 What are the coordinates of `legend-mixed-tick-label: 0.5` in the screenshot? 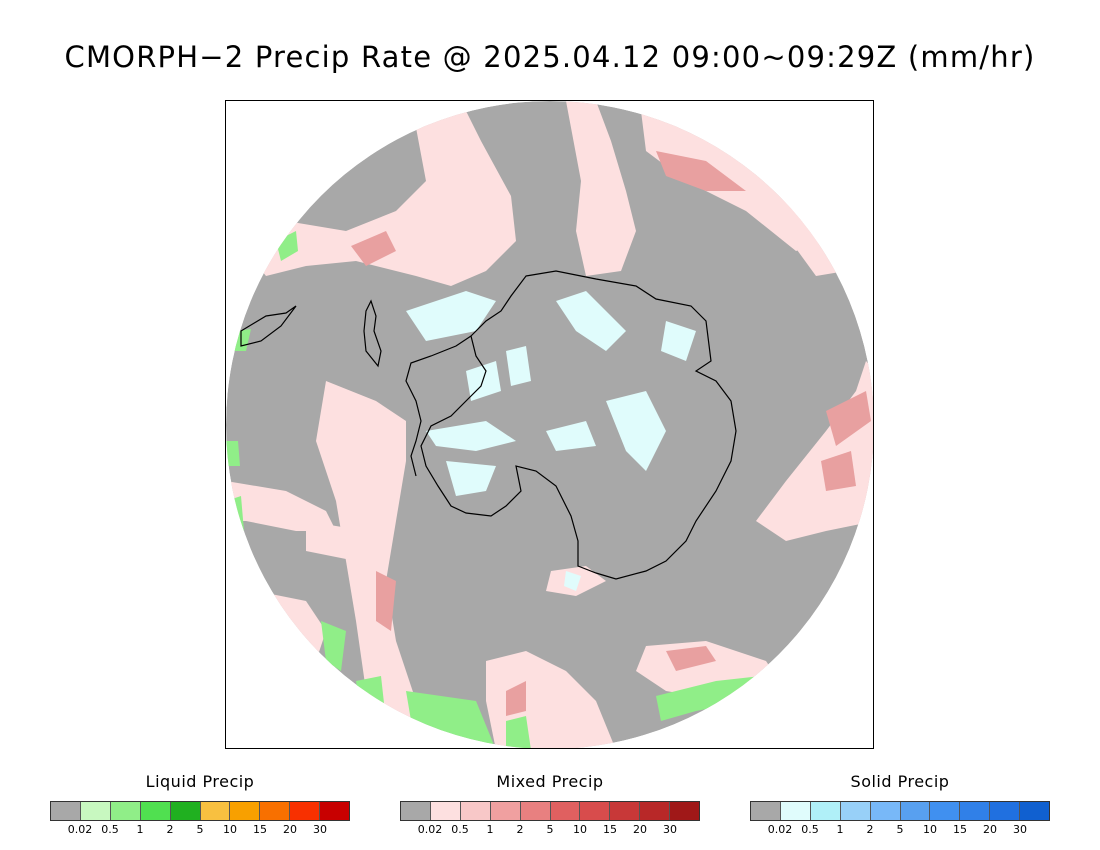 It's located at (460, 829).